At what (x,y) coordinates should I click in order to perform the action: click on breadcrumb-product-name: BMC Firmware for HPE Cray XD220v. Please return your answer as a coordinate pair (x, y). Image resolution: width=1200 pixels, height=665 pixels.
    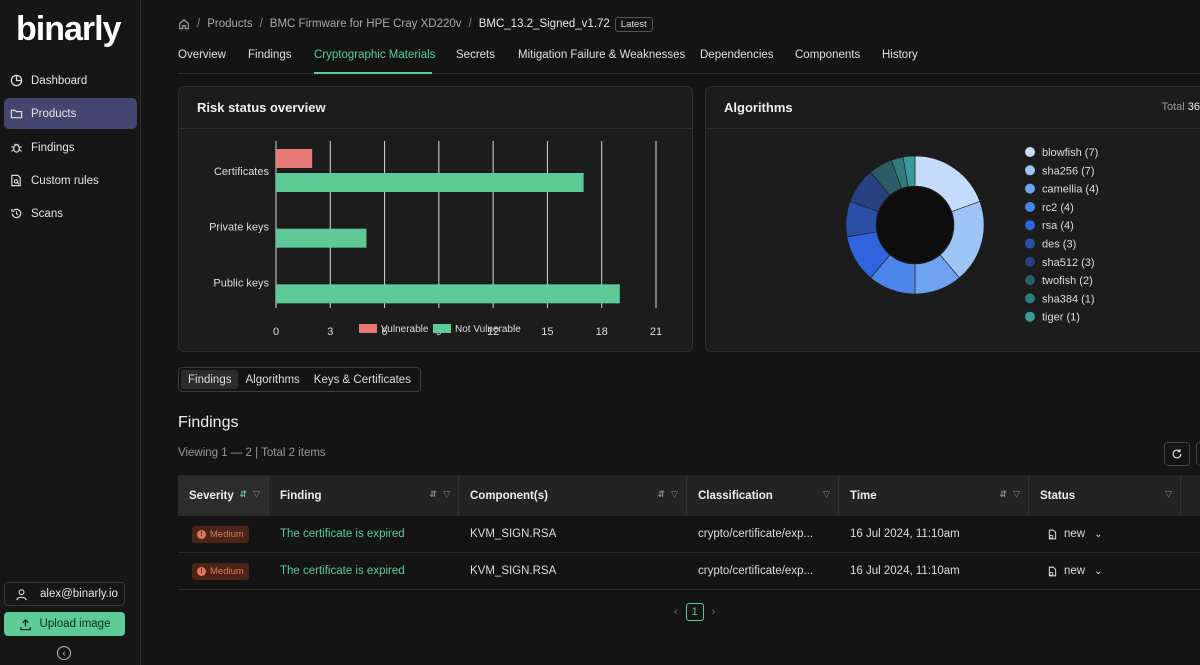
    Looking at the image, I should click on (365, 24).